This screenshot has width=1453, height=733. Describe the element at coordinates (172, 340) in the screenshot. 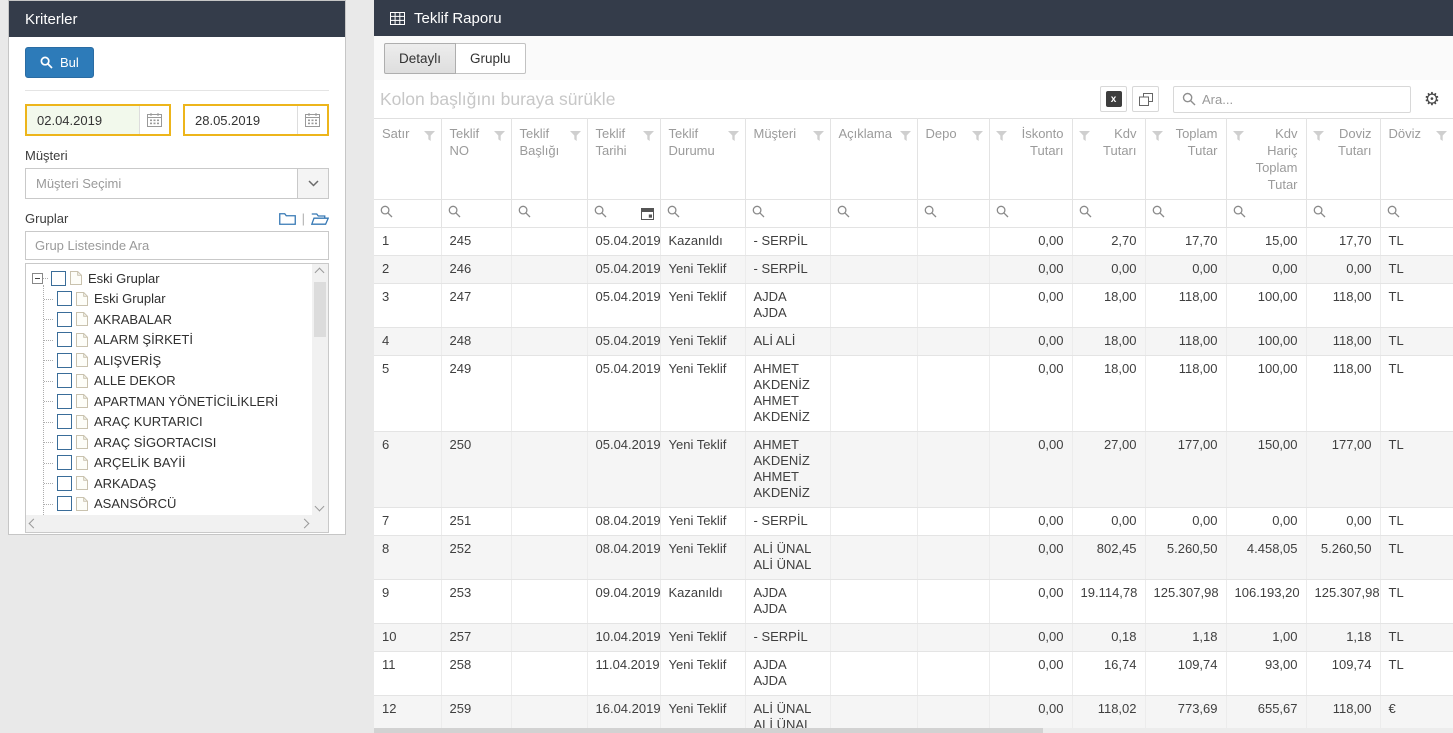

I see `tree-item: ALARM ŞİRKETİ` at that location.